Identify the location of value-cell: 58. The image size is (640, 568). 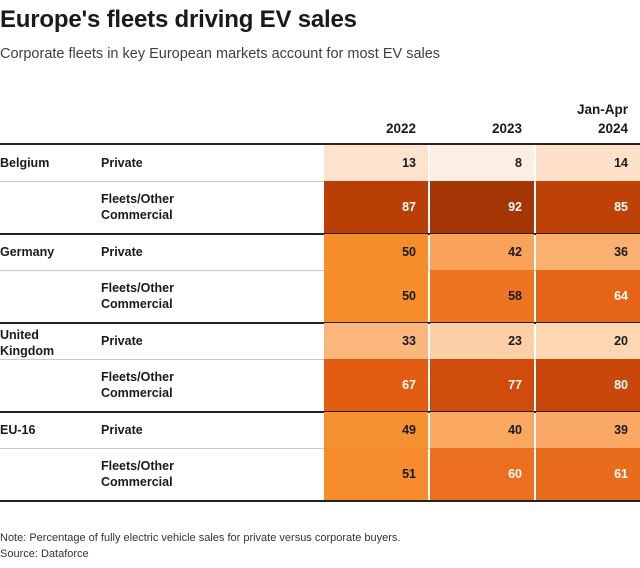
(482, 296).